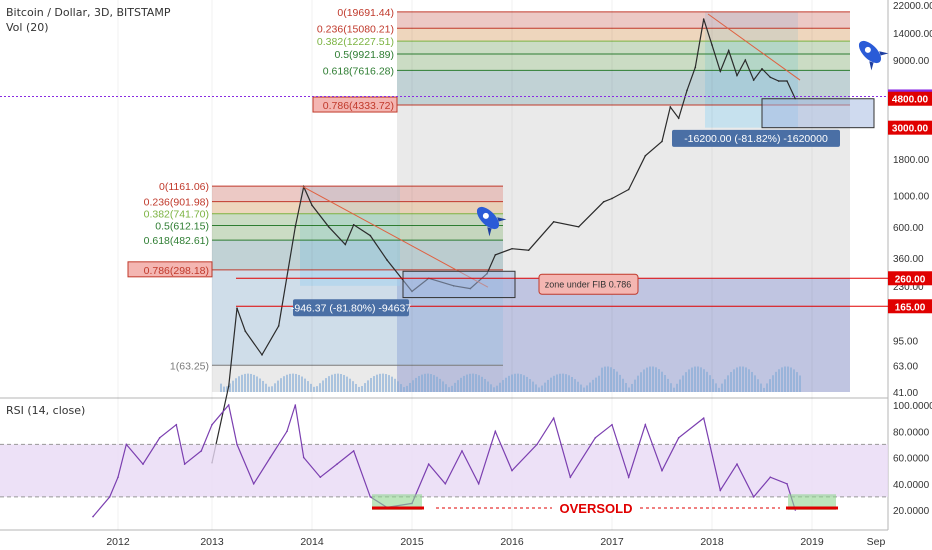  I want to click on fib-2018-level-label: 0(19691.44), so click(365, 13).